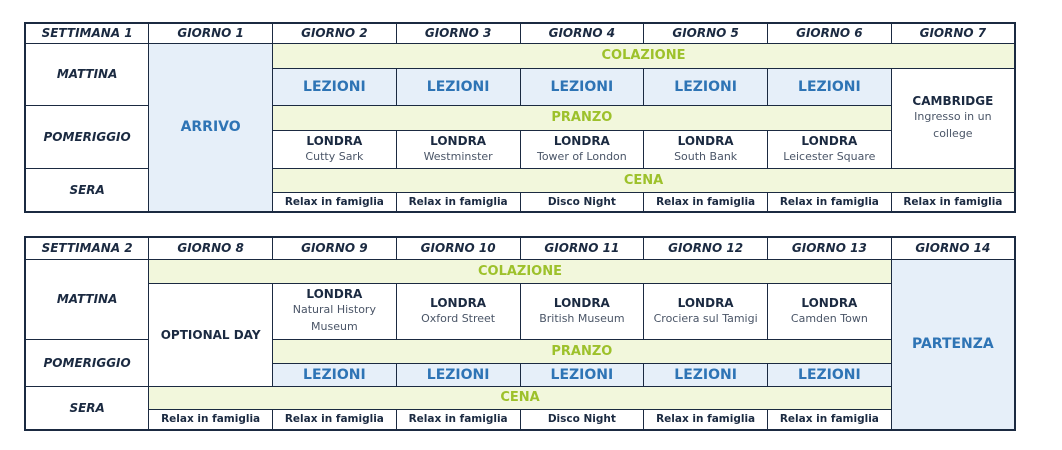 This screenshot has height=450, width=1062. I want to click on day-header: GIORNO 1, so click(210, 33).